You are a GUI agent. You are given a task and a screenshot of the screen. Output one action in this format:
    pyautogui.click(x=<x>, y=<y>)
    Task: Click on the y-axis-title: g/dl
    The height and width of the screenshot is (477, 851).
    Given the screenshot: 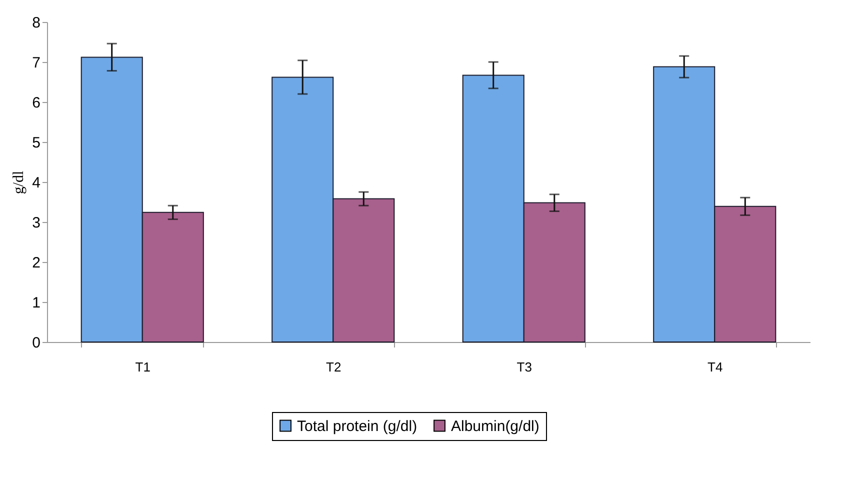 What is the action you would take?
    pyautogui.click(x=19, y=182)
    